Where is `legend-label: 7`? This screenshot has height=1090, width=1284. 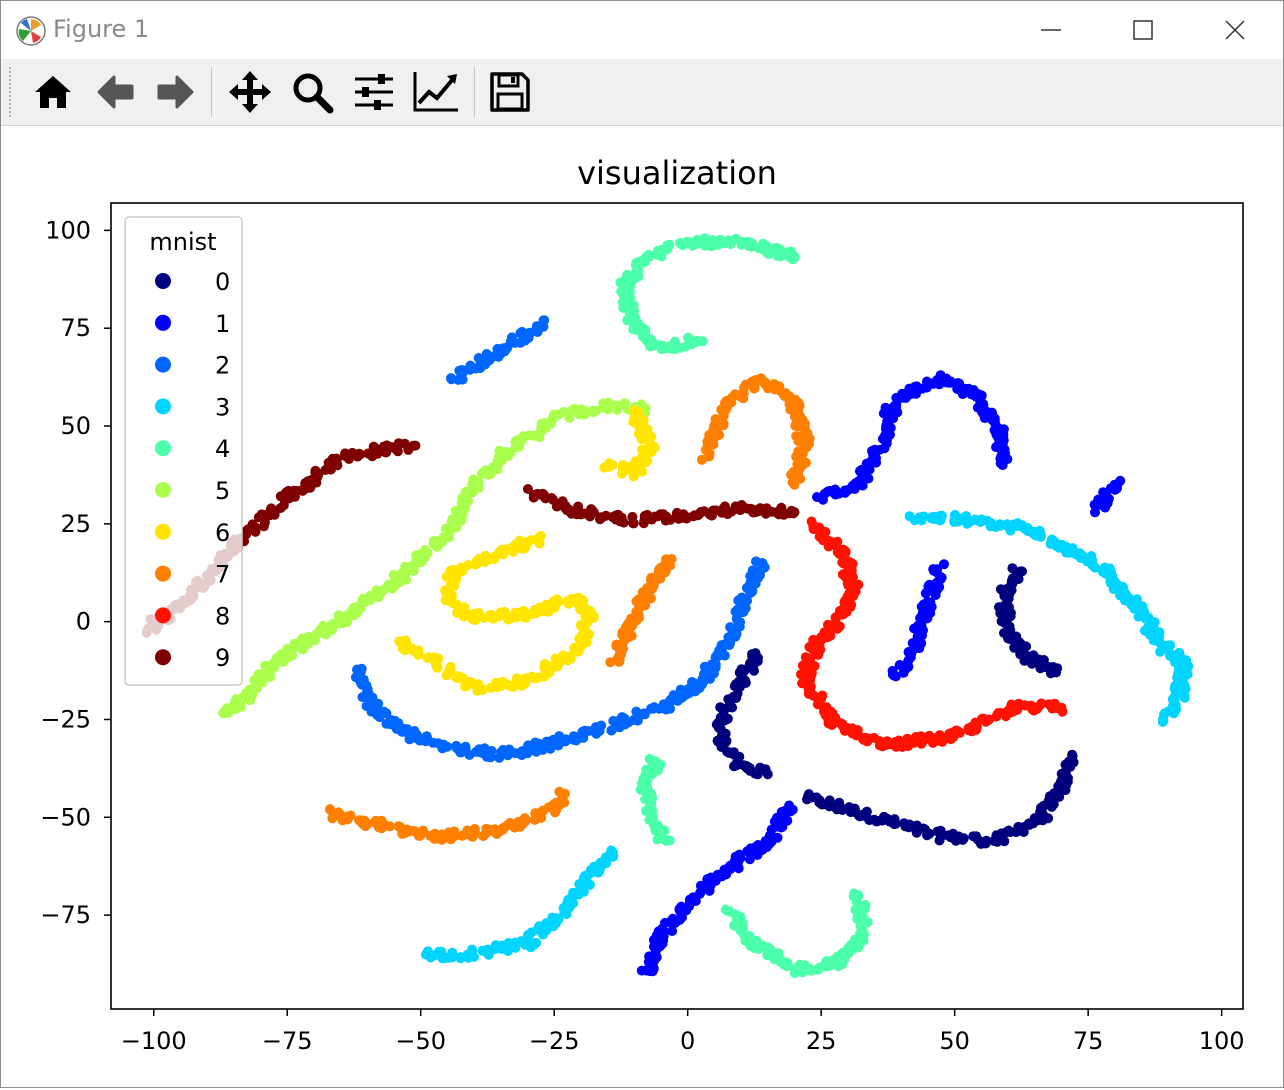 legend-label: 7 is located at coordinates (222, 575).